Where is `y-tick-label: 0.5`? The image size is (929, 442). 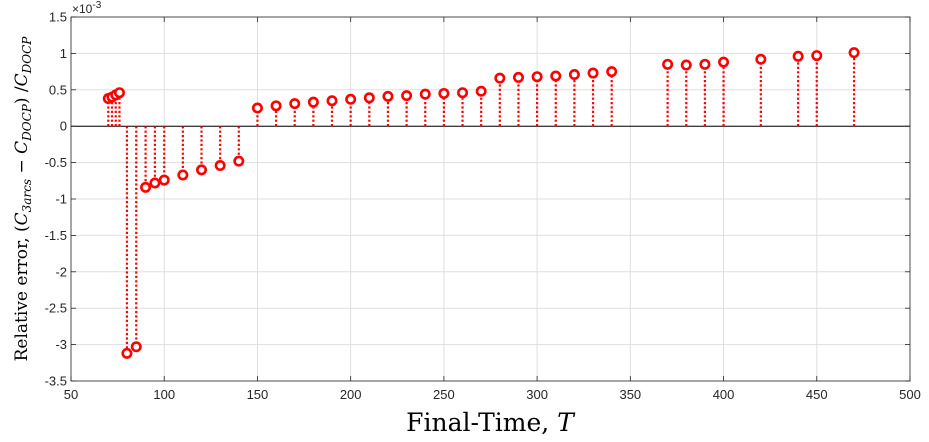 y-tick-label: 0.5 is located at coordinates (58, 89).